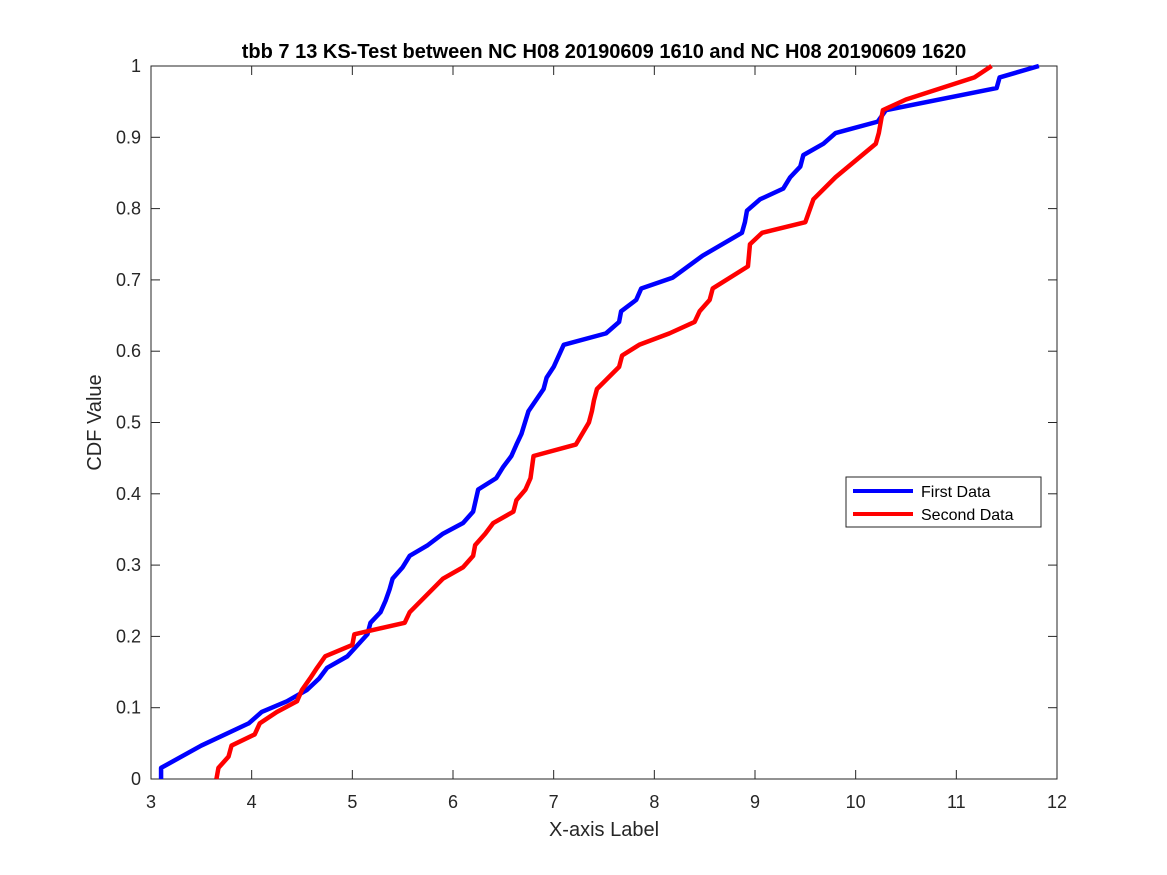 Image resolution: width=1167 pixels, height=875 pixels. What do you see at coordinates (755, 802) in the screenshot?
I see `x-tick-label: 9` at bounding box center [755, 802].